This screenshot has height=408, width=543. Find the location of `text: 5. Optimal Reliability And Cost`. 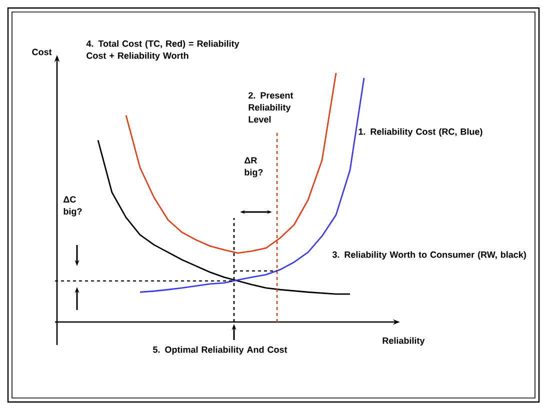

text: 5. Optimal Reliability And Cost is located at coordinates (220, 350).